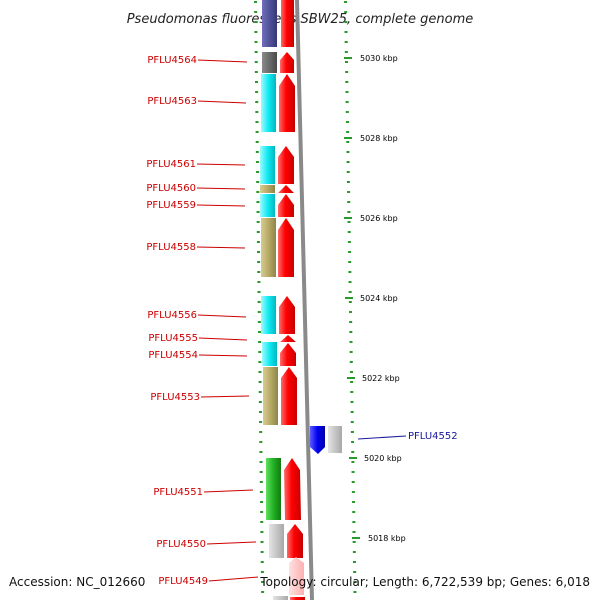 This screenshot has height=600, width=600. What do you see at coordinates (171, 205) in the screenshot?
I see `gene-label-pflu4559: PFLU4559` at bounding box center [171, 205].